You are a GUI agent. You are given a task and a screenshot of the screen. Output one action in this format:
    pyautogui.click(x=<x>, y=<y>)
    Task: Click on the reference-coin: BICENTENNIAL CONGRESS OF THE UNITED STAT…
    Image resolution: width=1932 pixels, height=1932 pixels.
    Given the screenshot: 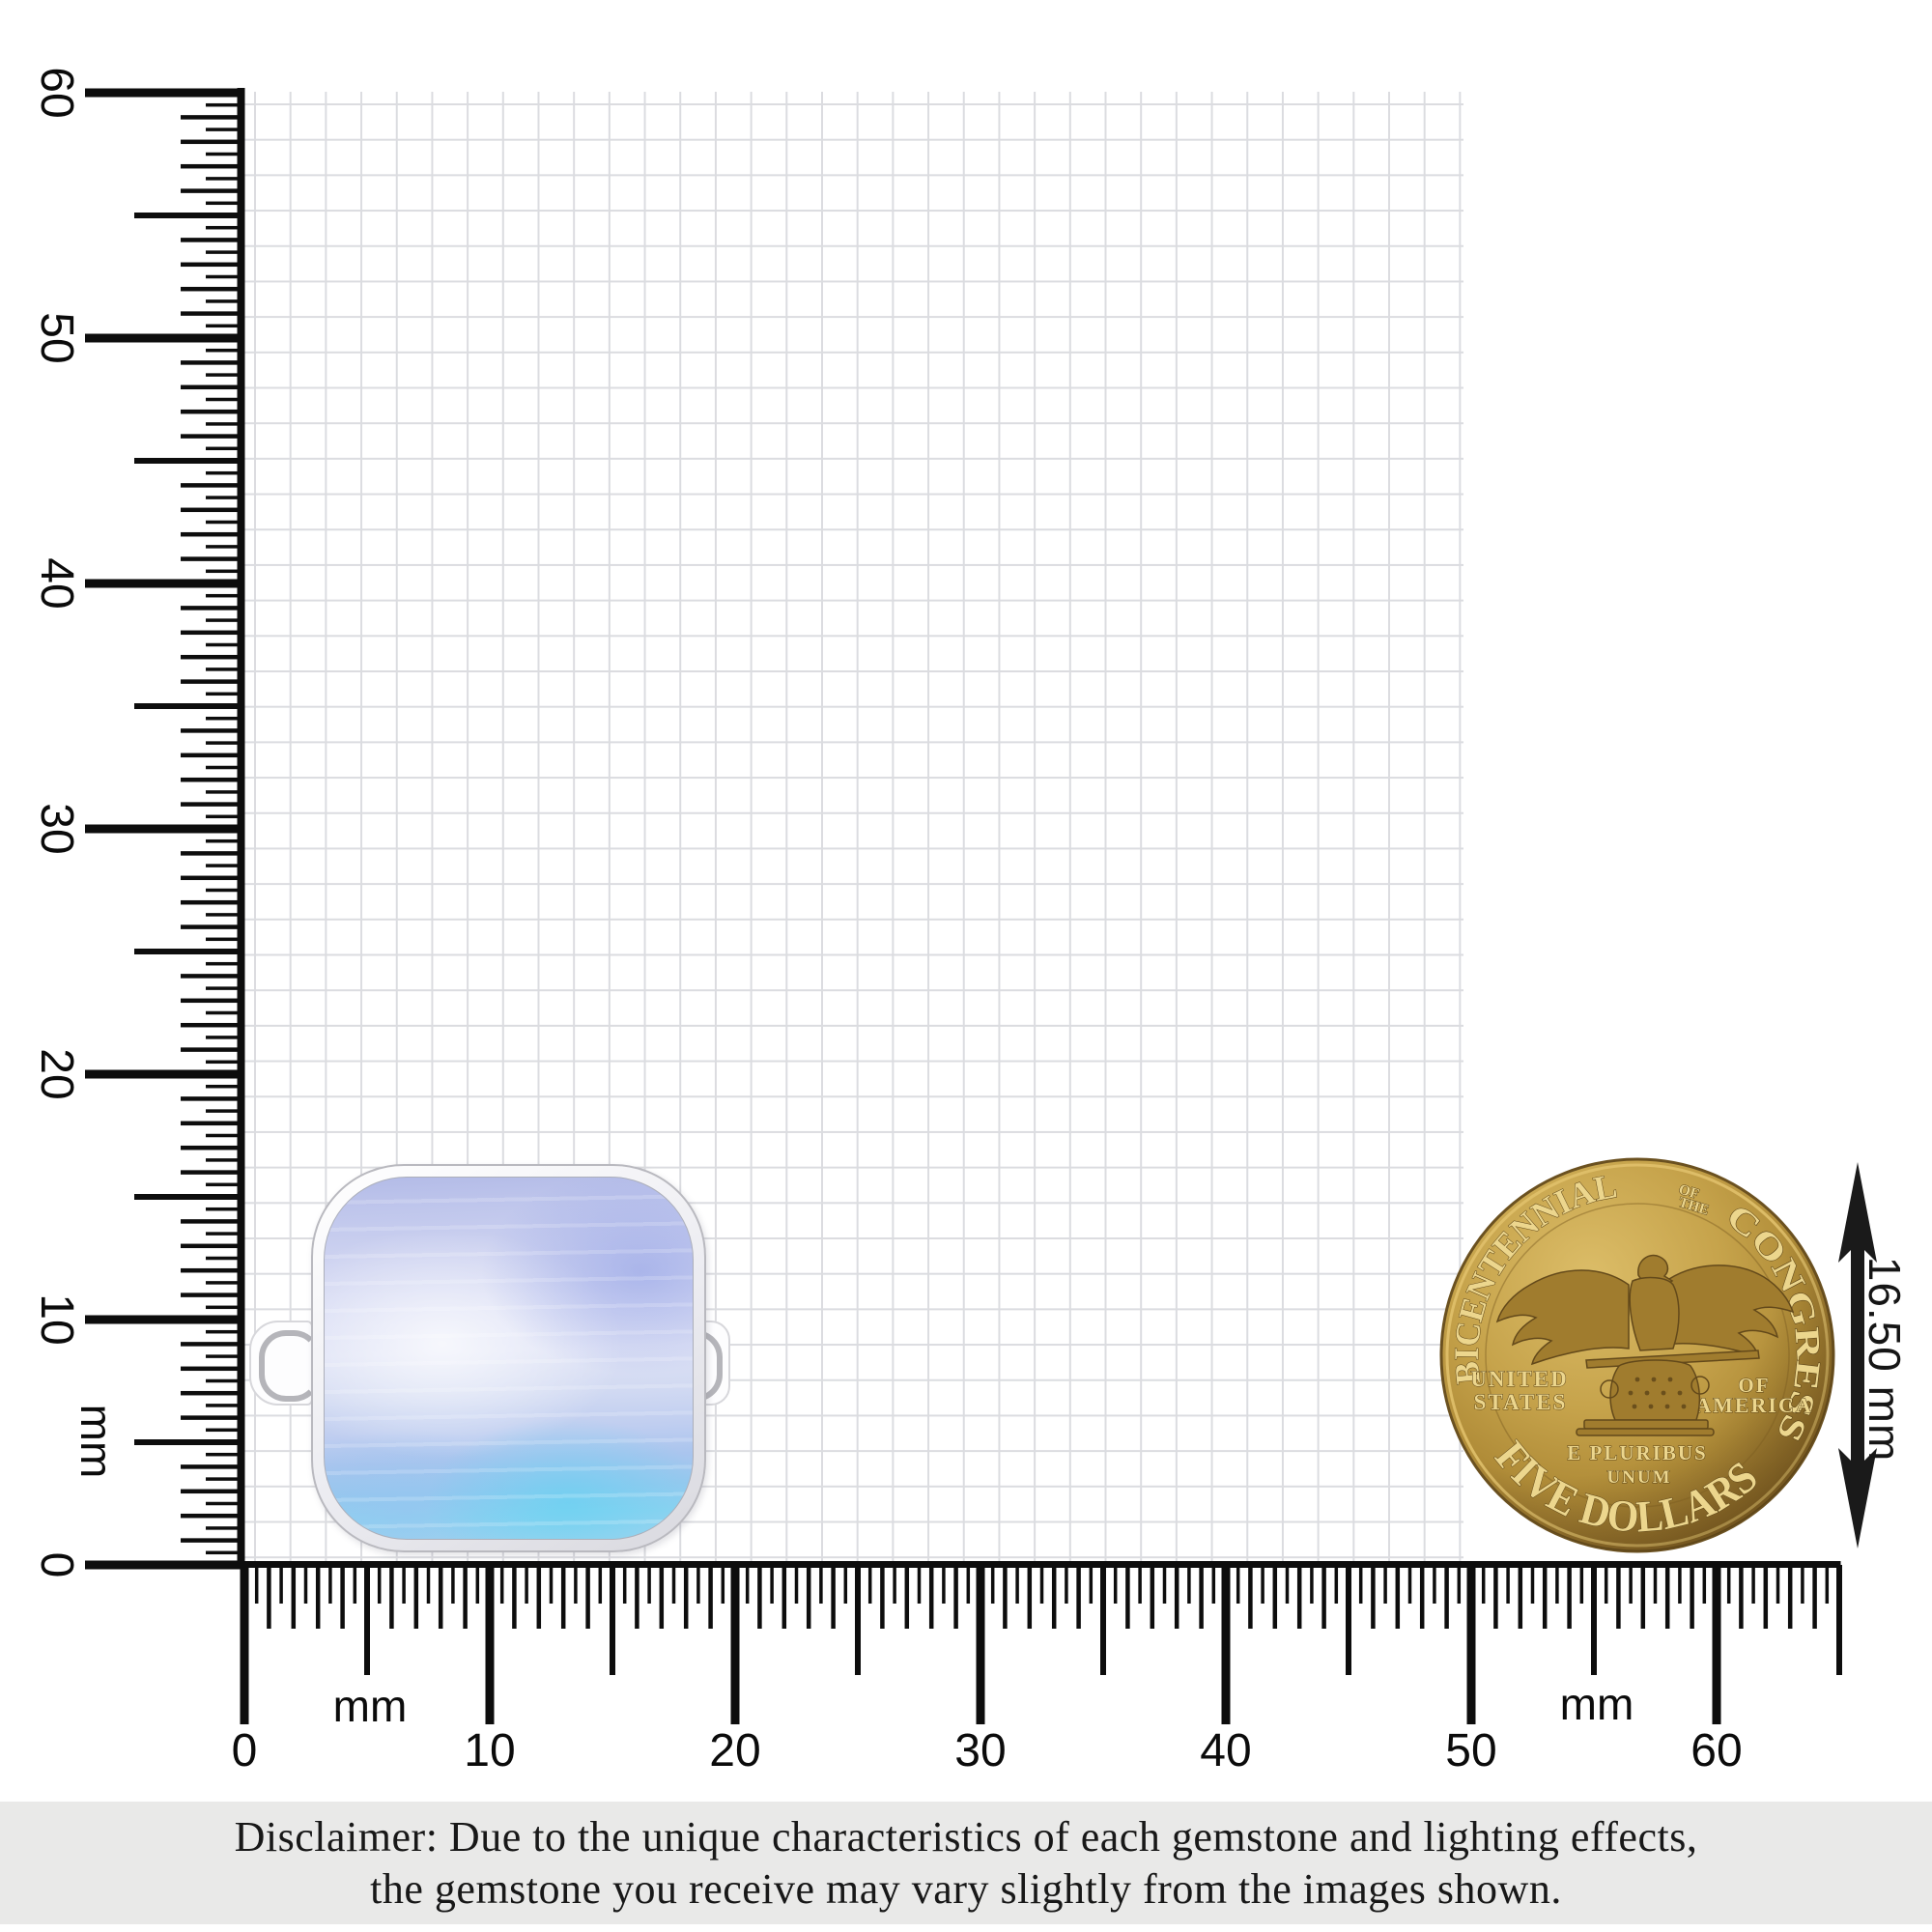 What is the action you would take?
    pyautogui.click(x=1637, y=1355)
    